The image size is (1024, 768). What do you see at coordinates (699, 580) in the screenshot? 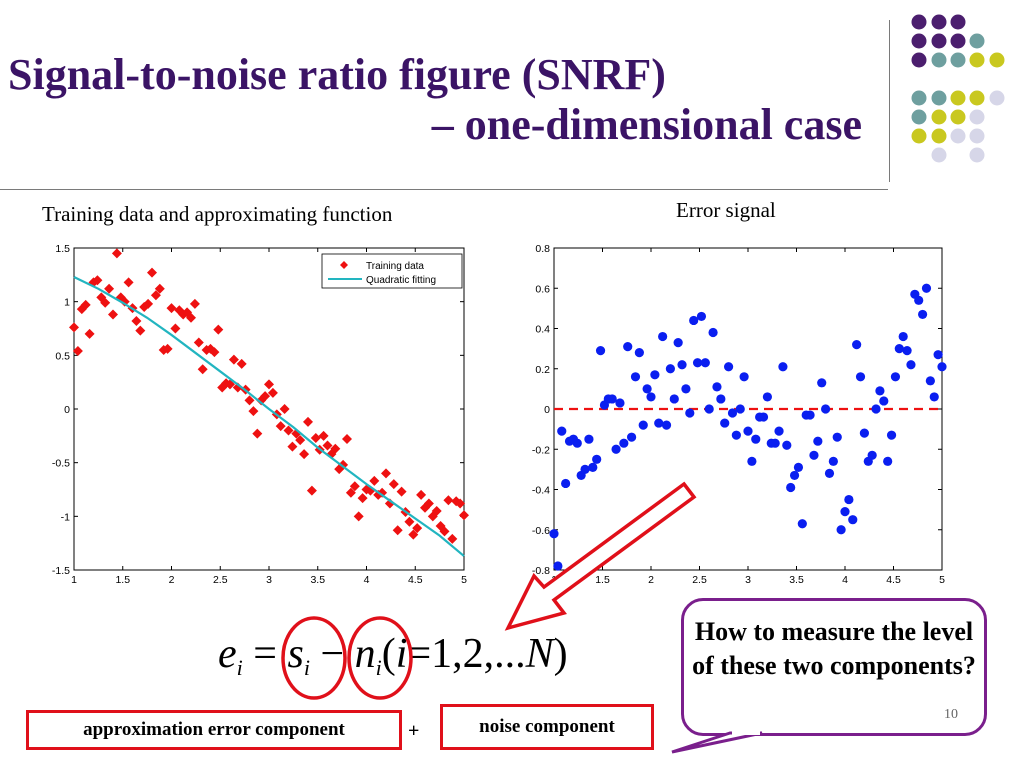
I see `x-tick-label: 2.5` at bounding box center [699, 580].